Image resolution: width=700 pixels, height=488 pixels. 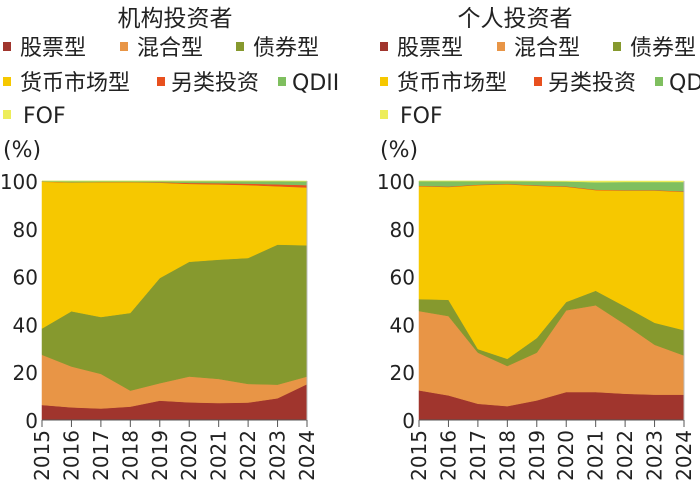 What do you see at coordinates (515, 19) in the screenshot?
I see `chart-title: 个人投资者` at bounding box center [515, 19].